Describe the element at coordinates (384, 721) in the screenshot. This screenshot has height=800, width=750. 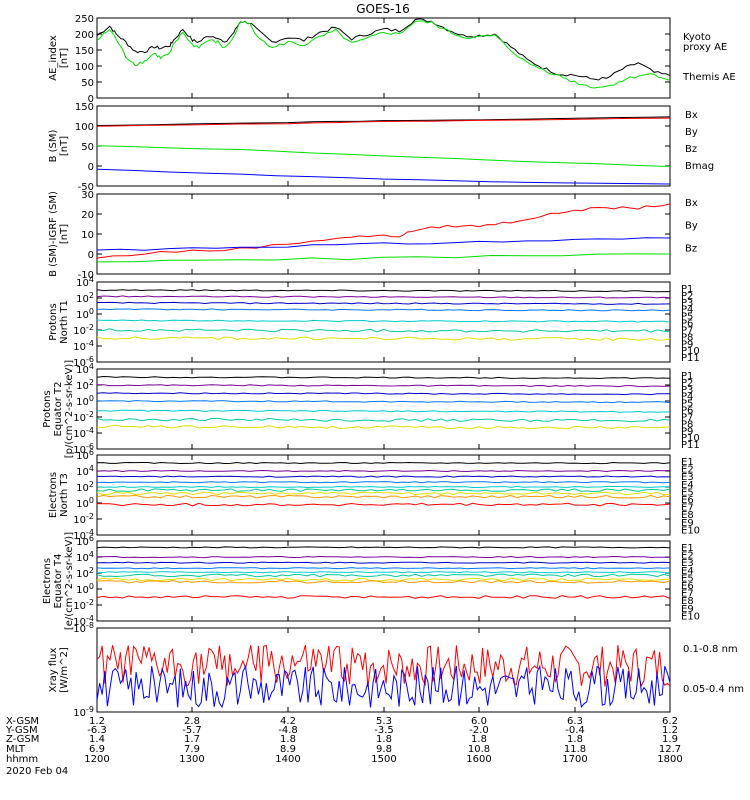
I see `ephemeris-value: 5.3` at that location.